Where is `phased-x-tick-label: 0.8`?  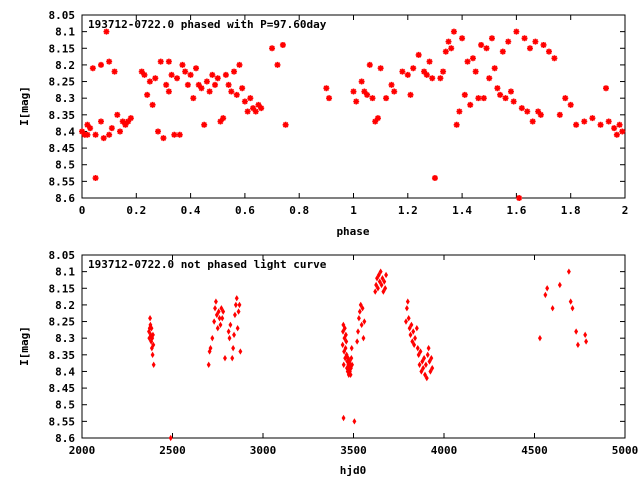 phased-x-tick-label: 0.8 is located at coordinates (299, 210).